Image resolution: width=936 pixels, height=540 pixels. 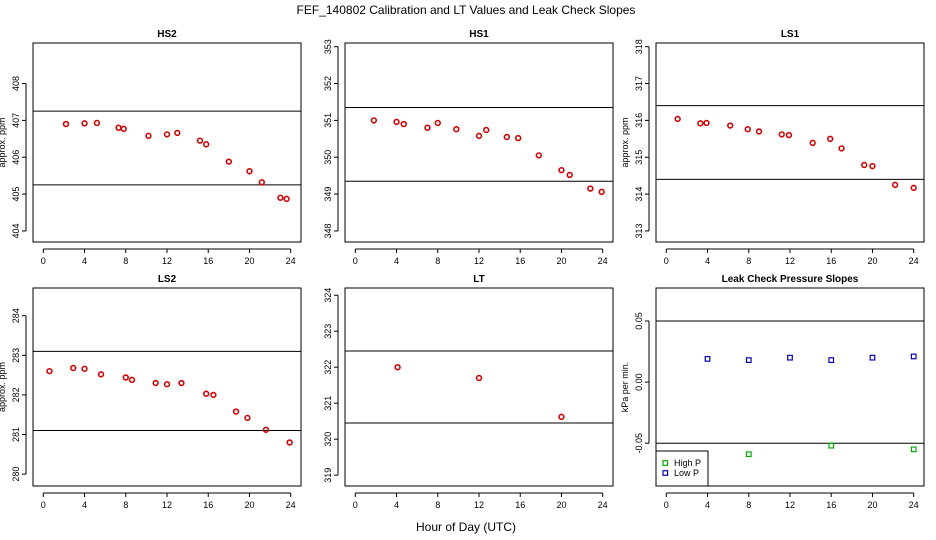 I want to click on legend-box, so click(x=682, y=468).